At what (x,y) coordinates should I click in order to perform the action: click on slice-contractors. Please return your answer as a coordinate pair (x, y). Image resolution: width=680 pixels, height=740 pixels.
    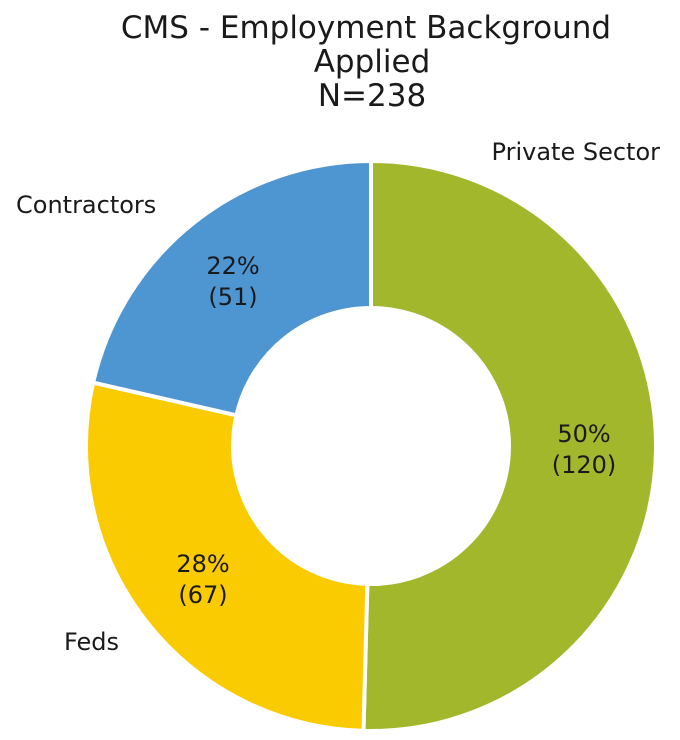
    Looking at the image, I should click on (231, 288).